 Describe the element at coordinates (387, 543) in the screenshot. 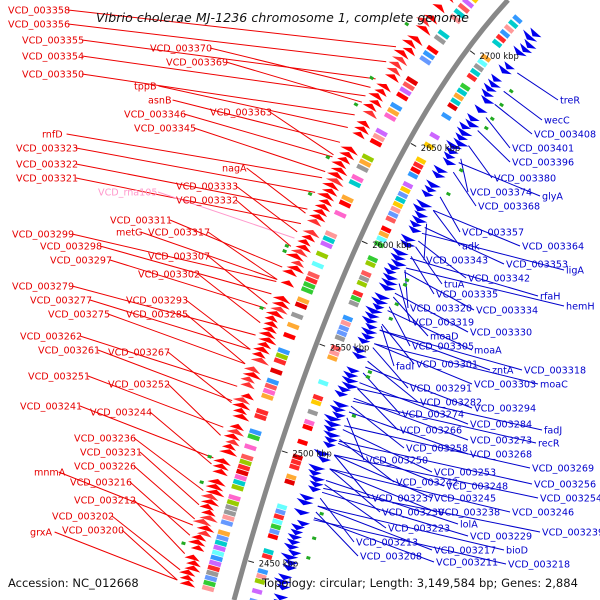

I see `right-gene-label-60: VCD_003213` at that location.